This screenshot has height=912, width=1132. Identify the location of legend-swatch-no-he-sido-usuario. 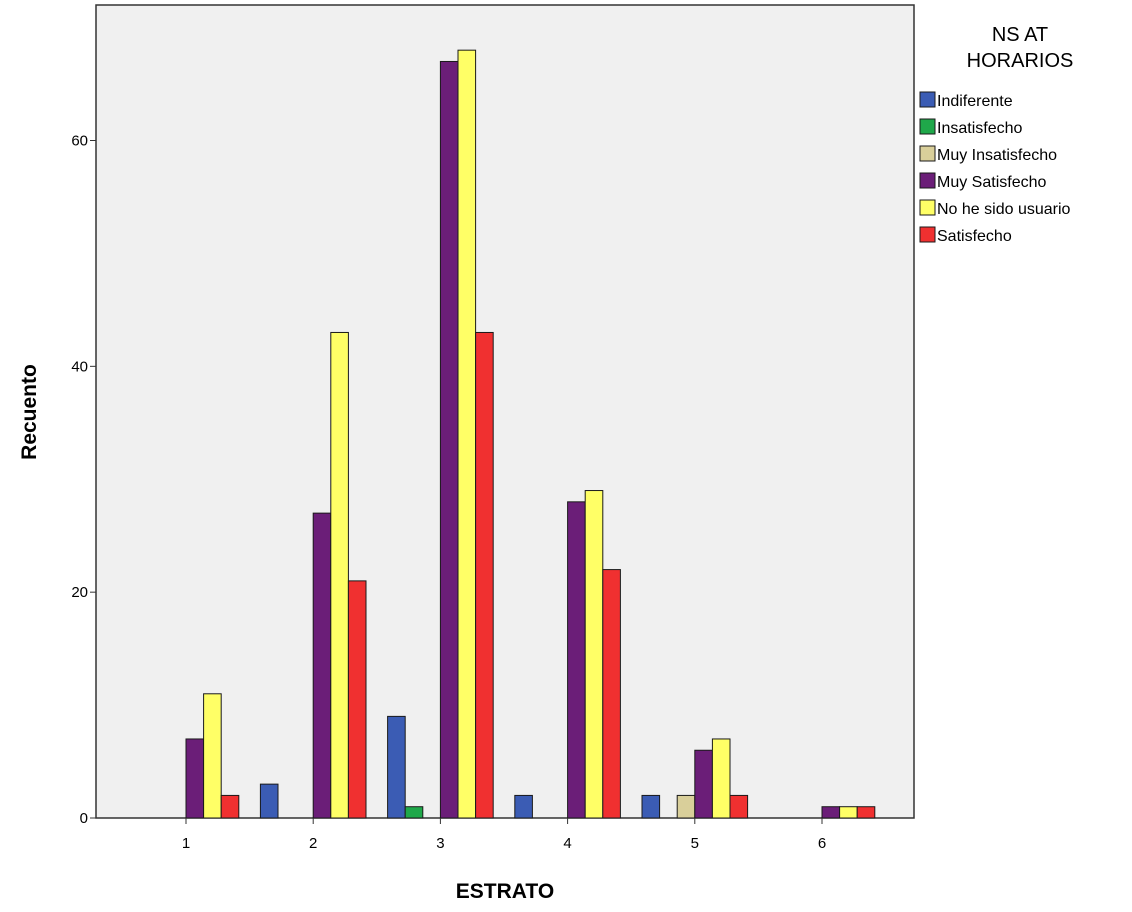
(927, 207).